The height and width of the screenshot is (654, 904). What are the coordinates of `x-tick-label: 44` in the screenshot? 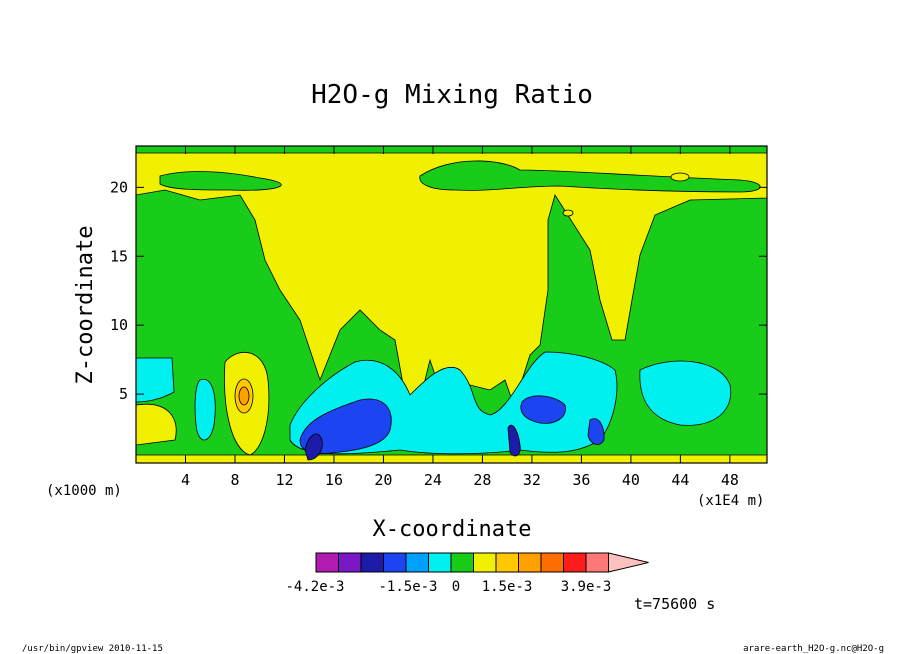 It's located at (680, 480).